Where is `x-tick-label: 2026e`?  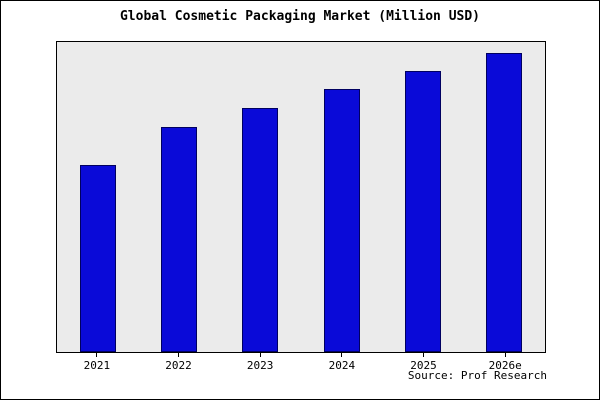
x-tick-label: 2026e is located at coordinates (505, 365).